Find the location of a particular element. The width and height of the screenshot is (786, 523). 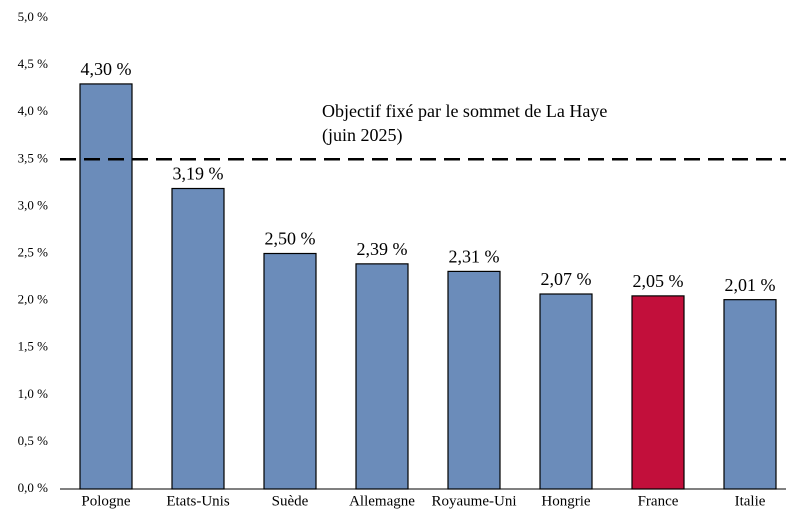

y-tick-label: 3,5 % is located at coordinates (33, 157).